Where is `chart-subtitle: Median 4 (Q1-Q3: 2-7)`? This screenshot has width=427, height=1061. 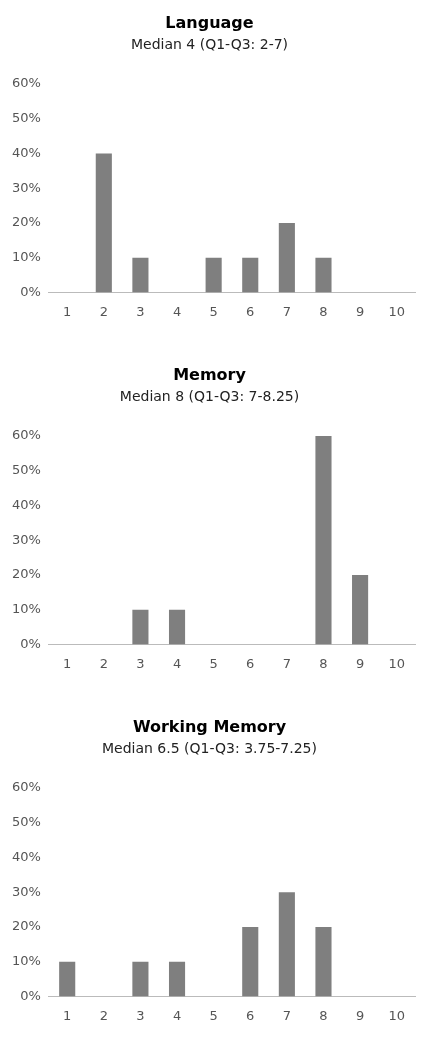
chart-subtitle: Median 4 (Q1-Q3: 2-7) is located at coordinates (209, 44).